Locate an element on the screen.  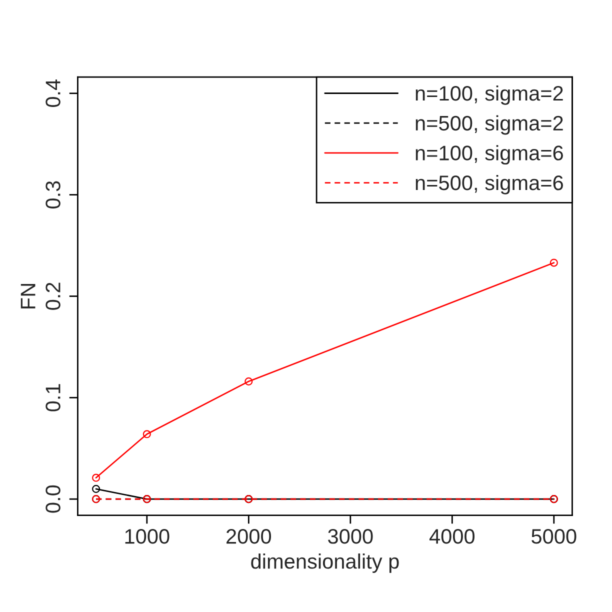
legend-label: n=500, sigma=2 is located at coordinates (489, 125).